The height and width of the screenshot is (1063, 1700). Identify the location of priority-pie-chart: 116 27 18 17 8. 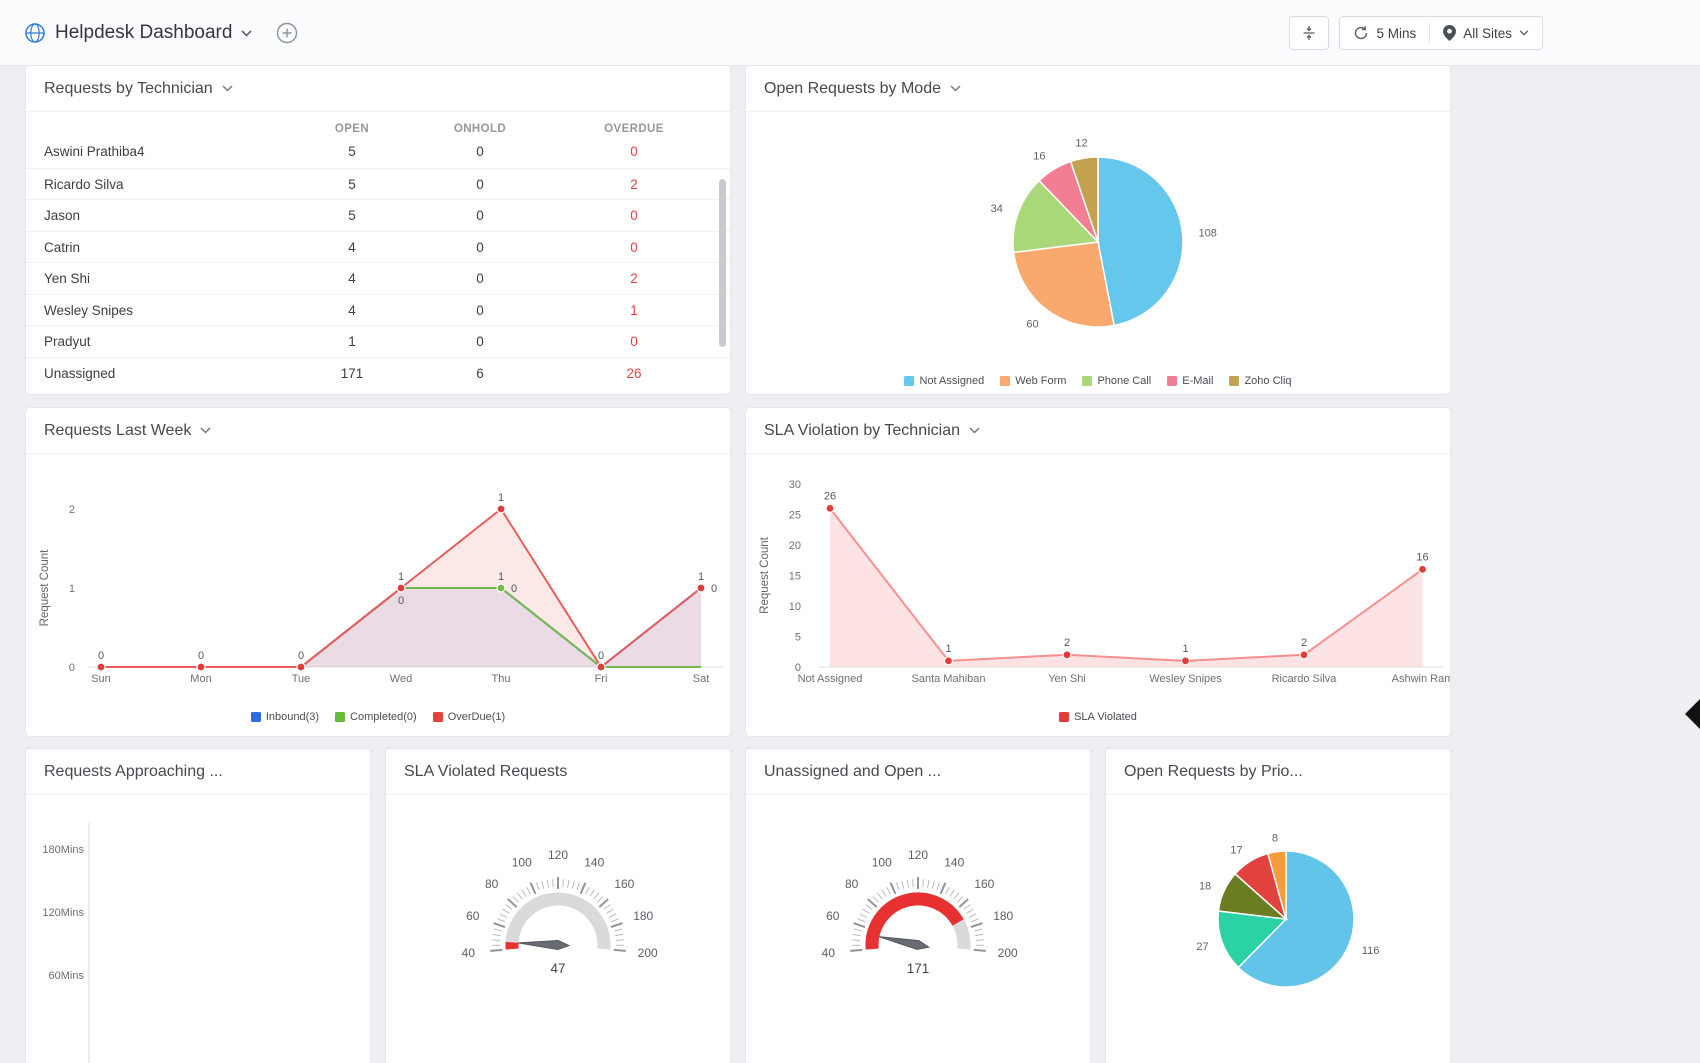
(1278, 929).